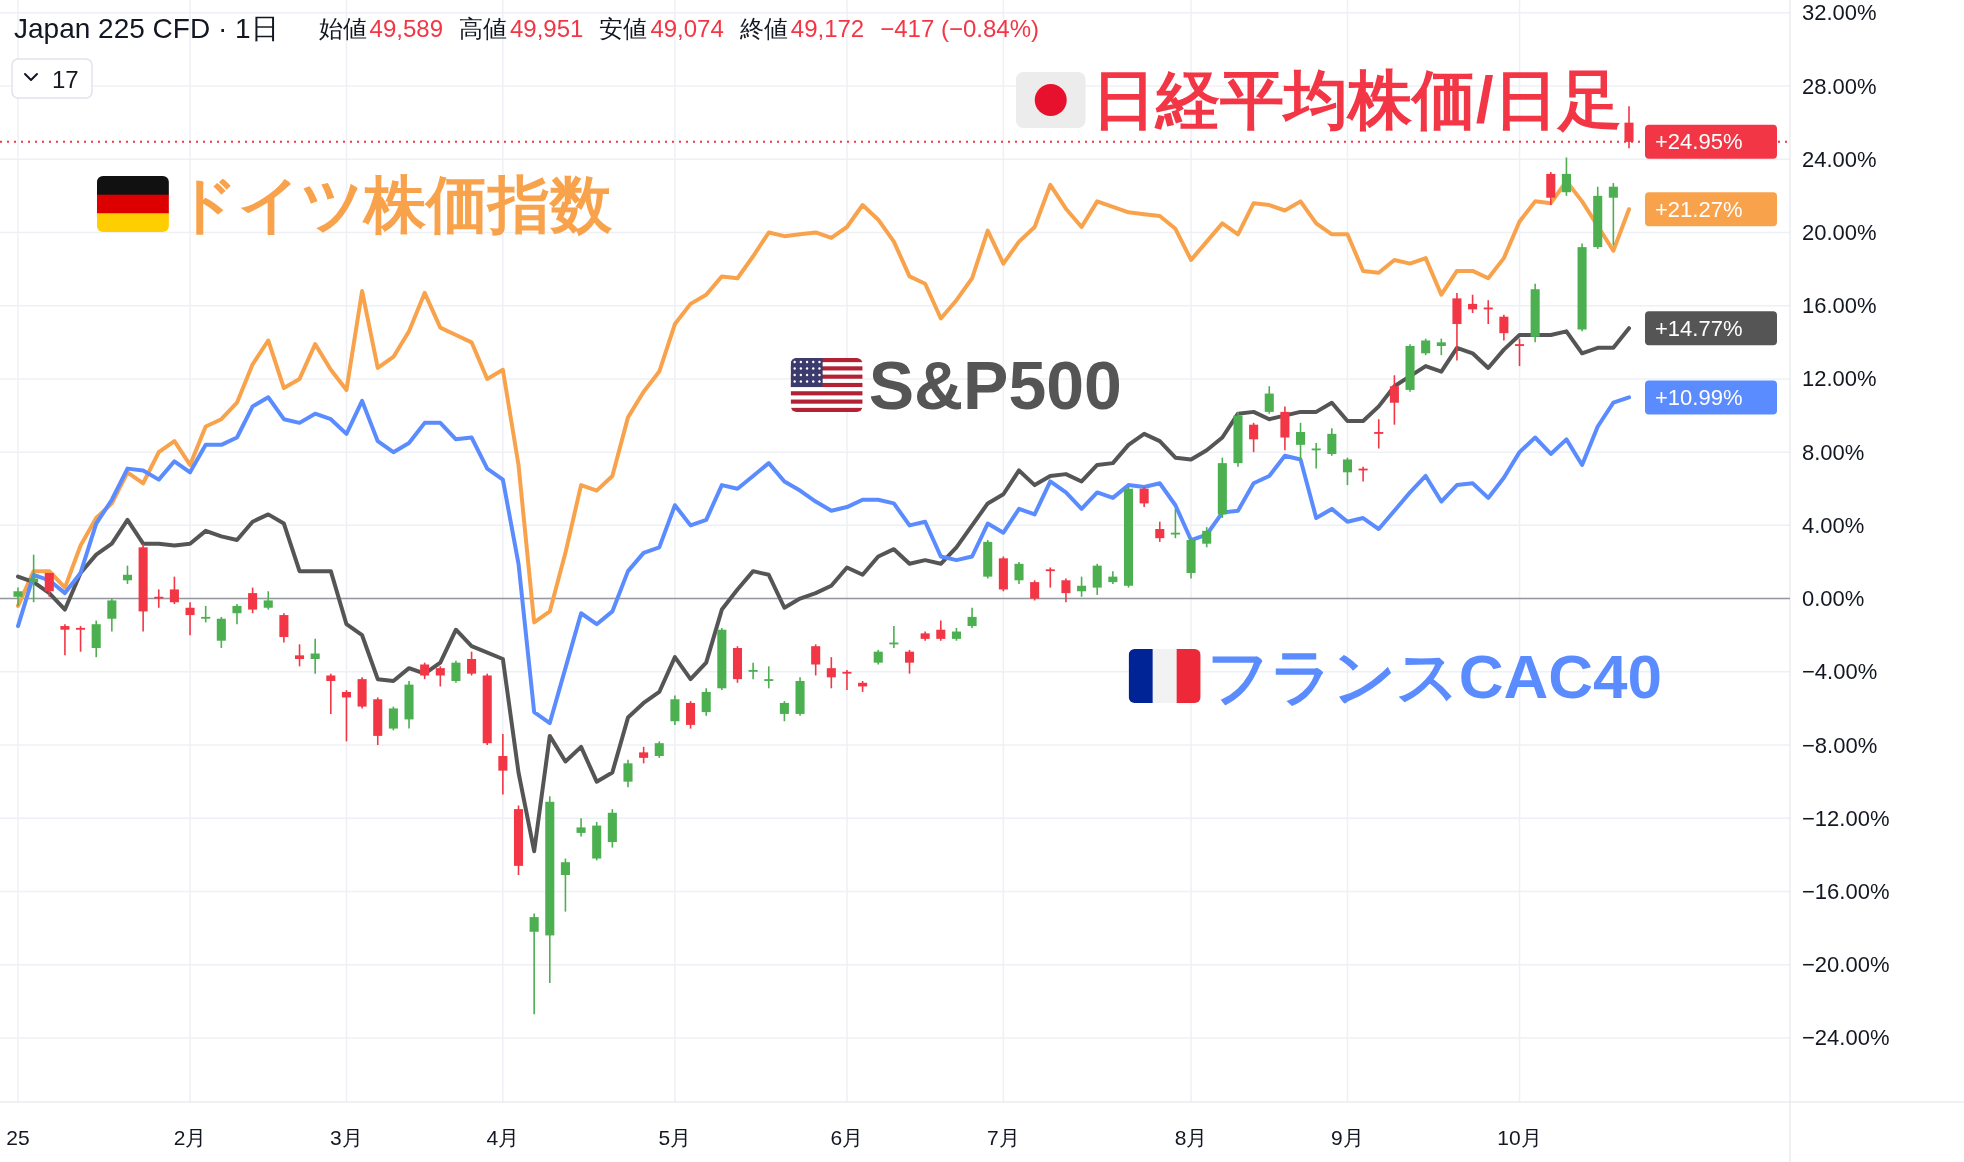 The width and height of the screenshot is (1964, 1162). Describe the element at coordinates (1839, 13) in the screenshot. I see `y-tick-label: 32.00%` at that location.